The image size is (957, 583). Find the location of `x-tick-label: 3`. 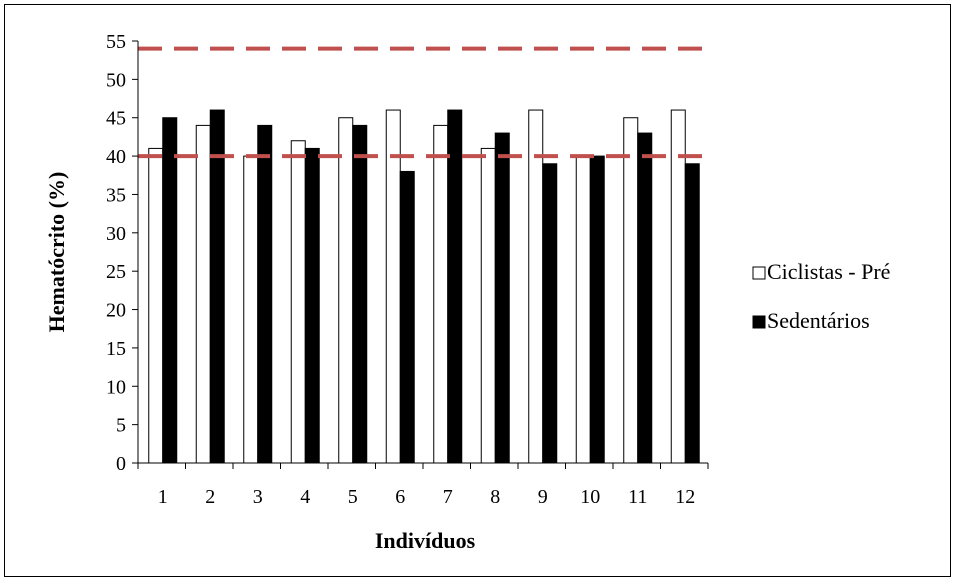

x-tick-label: 3 is located at coordinates (258, 497).